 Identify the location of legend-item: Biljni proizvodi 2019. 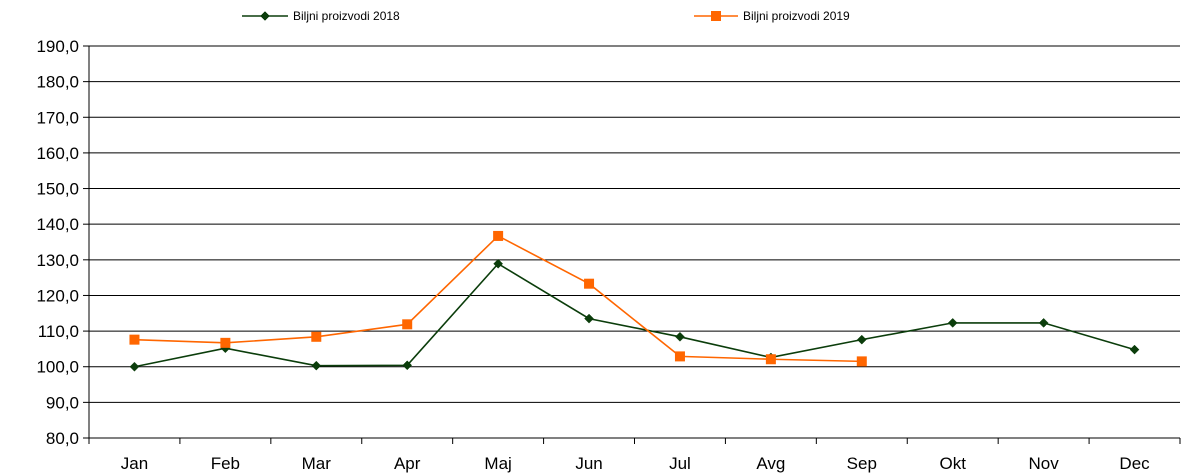
(772, 16).